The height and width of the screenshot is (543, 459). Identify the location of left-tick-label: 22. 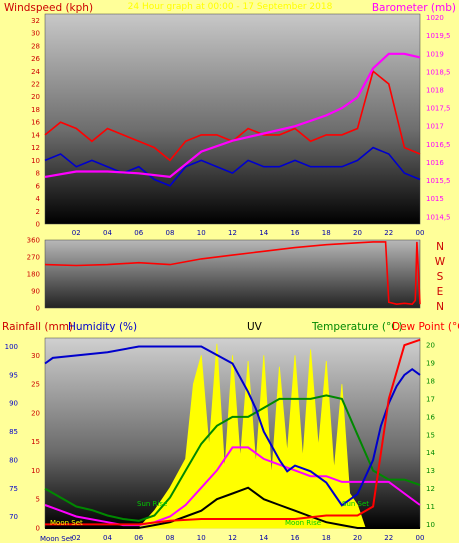
(35, 85).